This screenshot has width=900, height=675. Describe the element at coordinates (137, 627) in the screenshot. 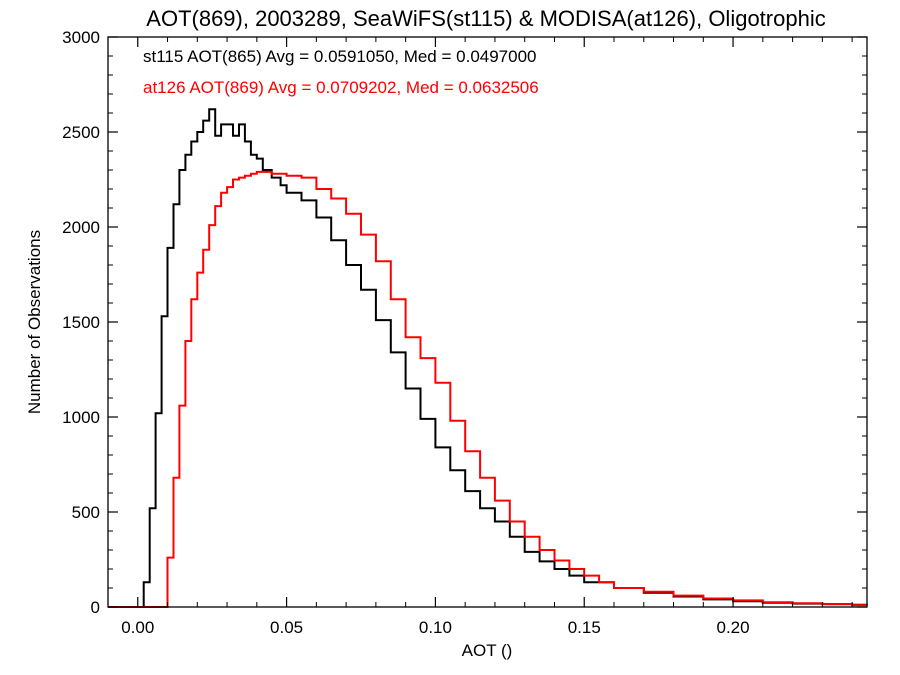

I see `x-tick-label: 0.00` at that location.